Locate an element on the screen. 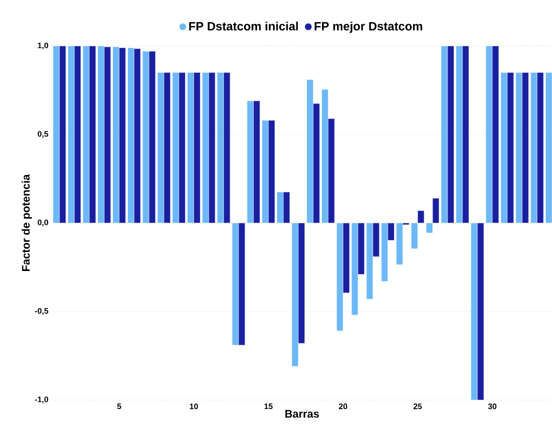 This screenshot has height=437, width=552. legend-label: FP mejor Dstatcom is located at coordinates (368, 27).